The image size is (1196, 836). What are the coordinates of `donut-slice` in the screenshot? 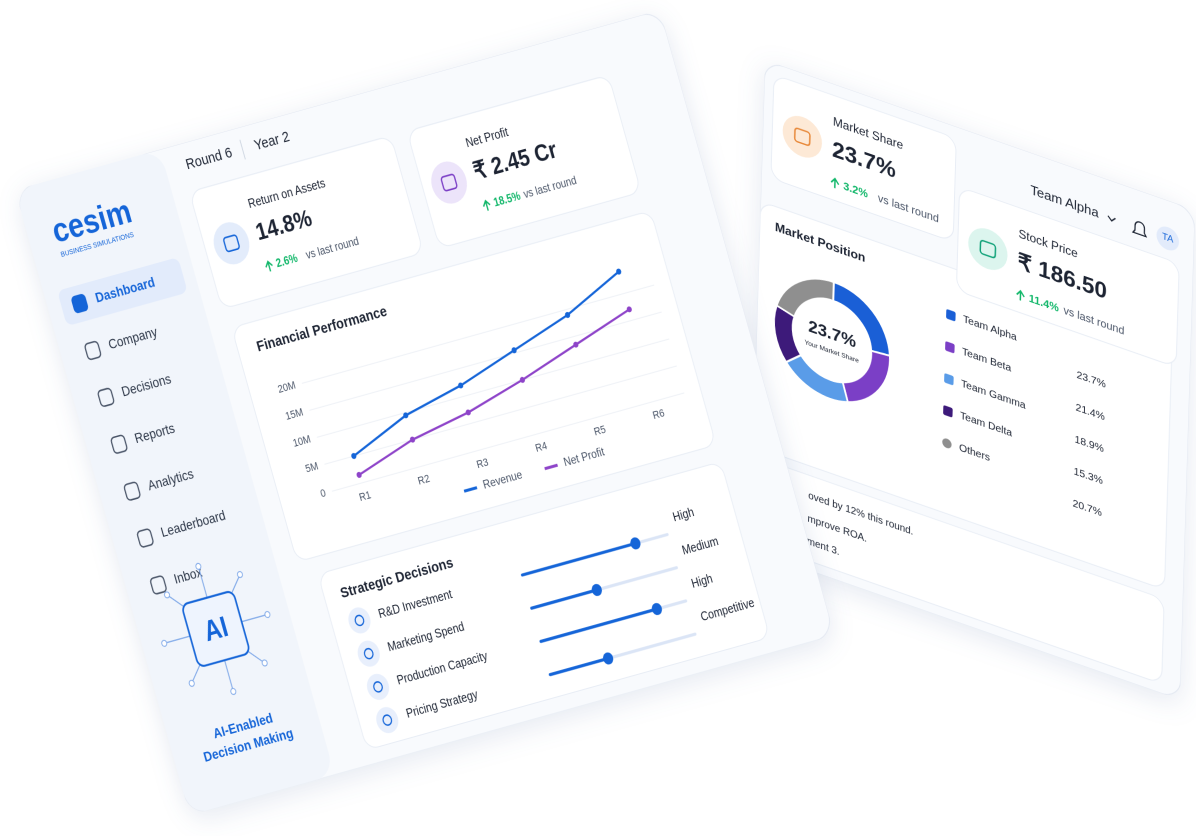 It's located at (805, 298).